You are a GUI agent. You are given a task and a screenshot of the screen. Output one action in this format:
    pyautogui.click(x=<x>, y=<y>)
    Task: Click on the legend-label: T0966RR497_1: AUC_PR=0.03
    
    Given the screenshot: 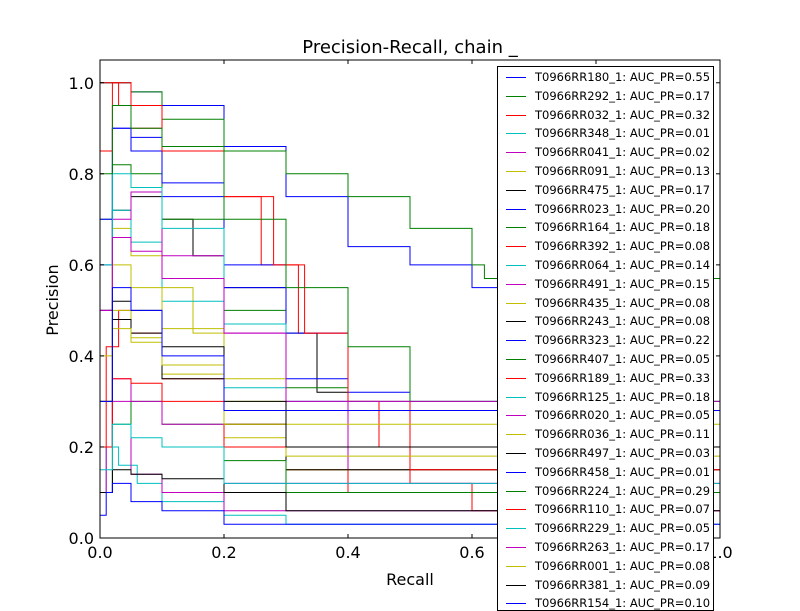 What is the action you would take?
    pyautogui.click(x=623, y=453)
    